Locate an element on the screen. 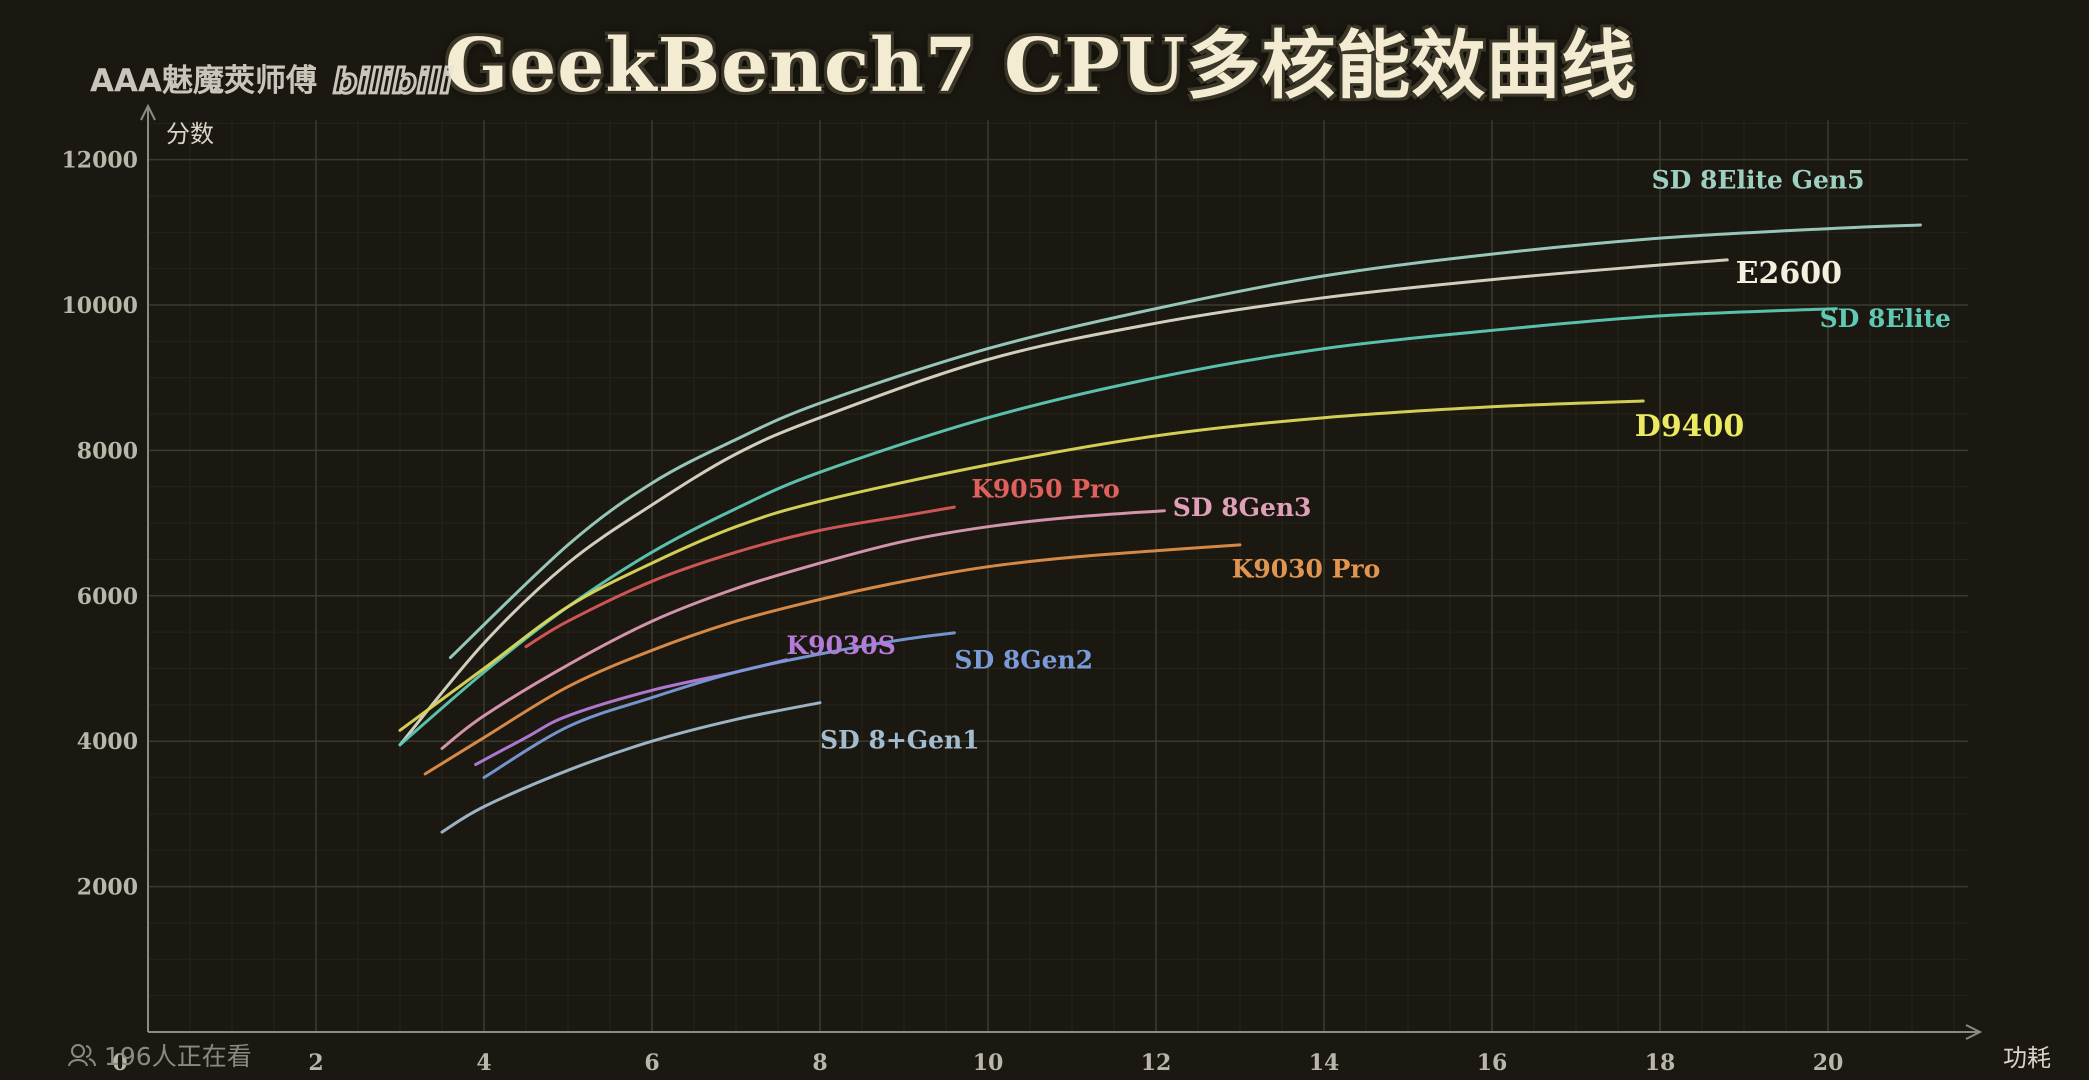 The image size is (2089, 1080). x-tick-label: 0 is located at coordinates (119, 1063).